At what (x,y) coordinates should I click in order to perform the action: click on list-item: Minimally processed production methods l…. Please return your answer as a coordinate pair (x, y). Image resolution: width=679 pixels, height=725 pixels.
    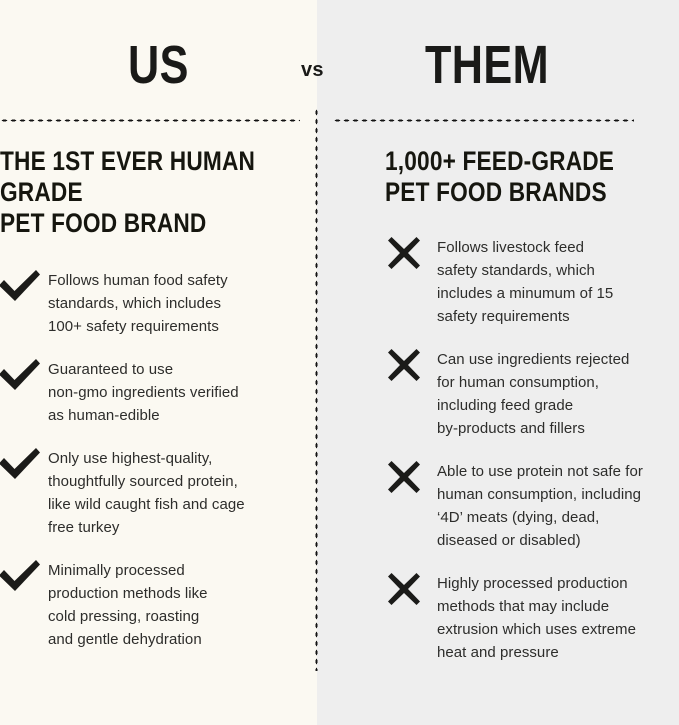
    Looking at the image, I should click on (146, 605).